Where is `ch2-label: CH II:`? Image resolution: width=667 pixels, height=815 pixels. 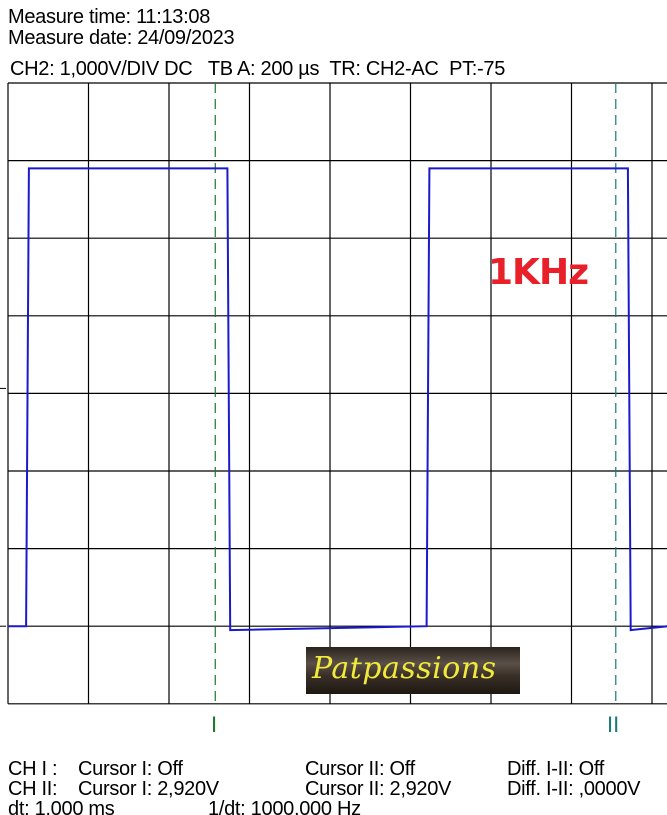 ch2-label: CH II: is located at coordinates (33, 789).